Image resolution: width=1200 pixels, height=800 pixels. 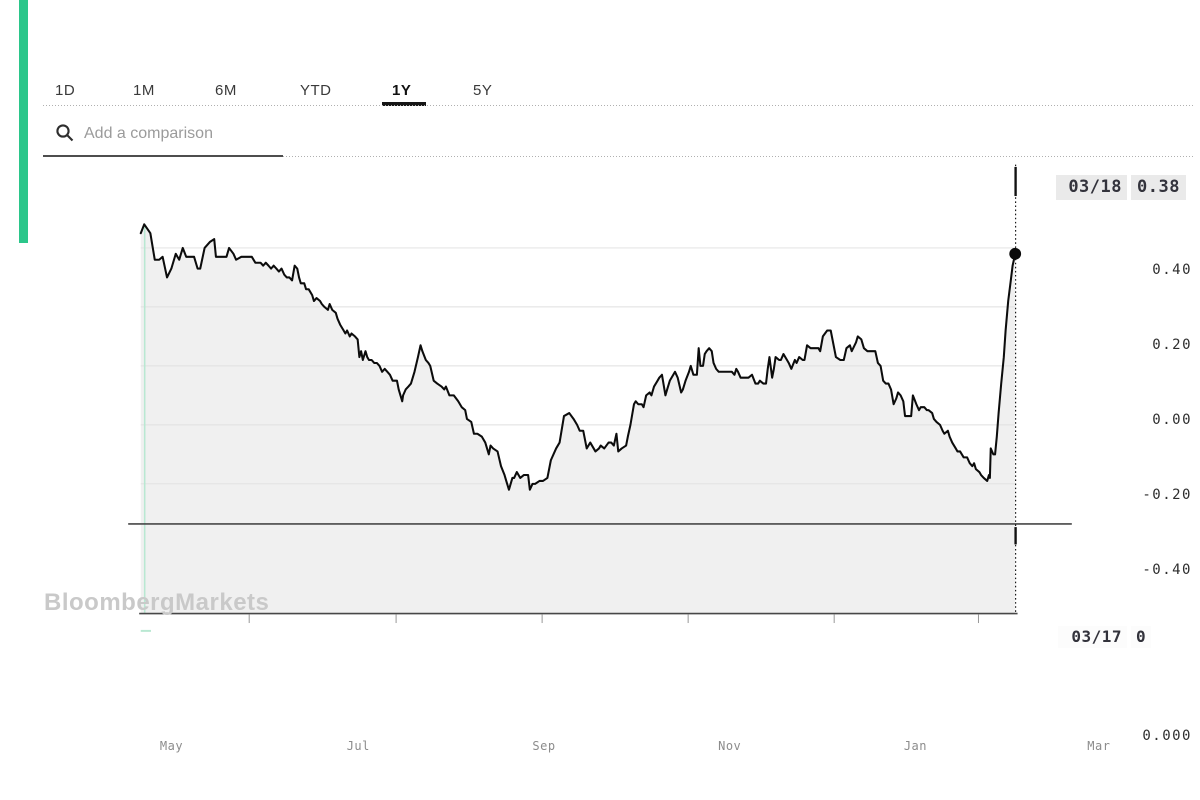 I want to click on crosshair-bottom-value-label: 0, so click(x=1141, y=637).